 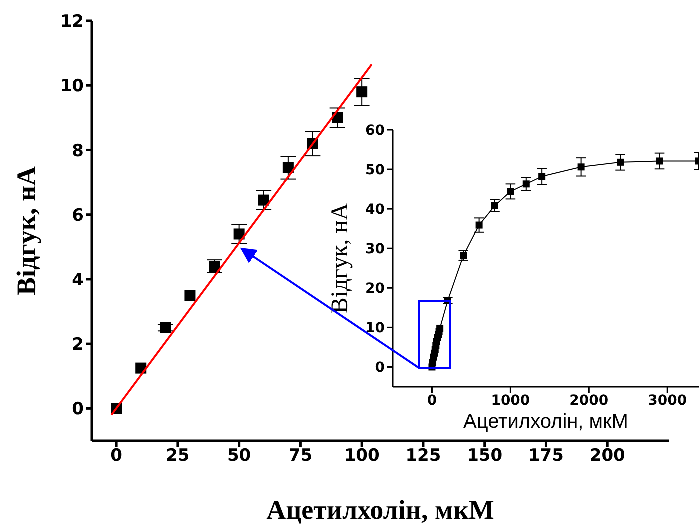 What do you see at coordinates (78, 151) in the screenshot?
I see `y-tick-label: 8` at bounding box center [78, 151].